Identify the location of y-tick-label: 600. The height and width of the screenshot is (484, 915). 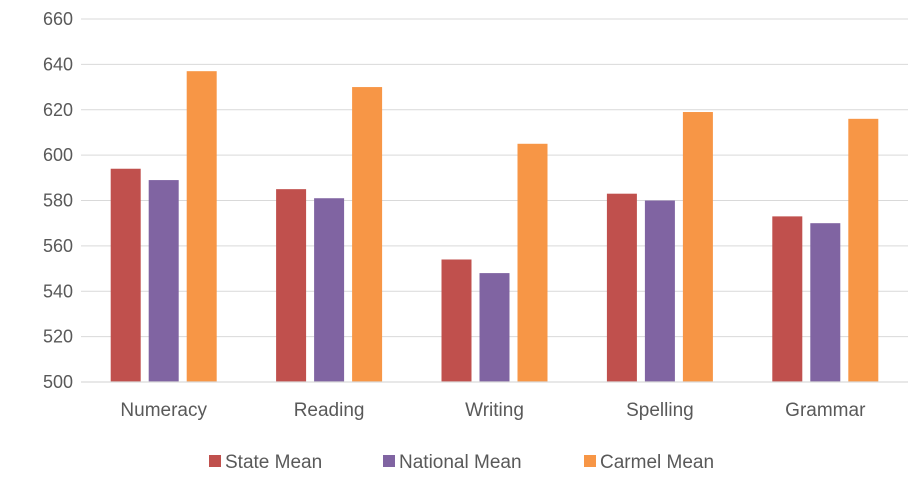
(58, 155).